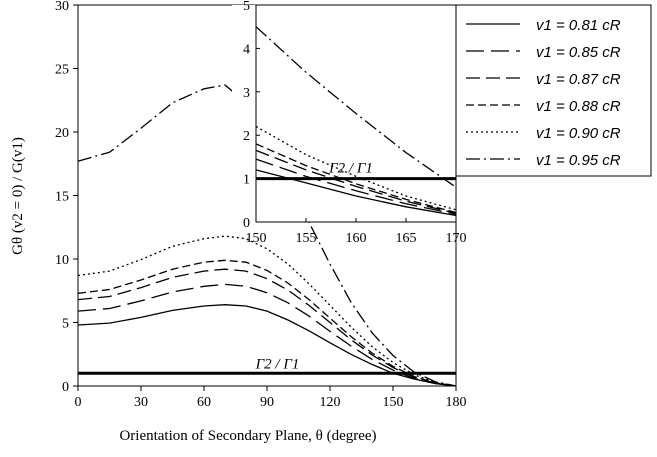 This screenshot has width=657, height=457. I want to click on inset-x-tick-label: 150, so click(256, 238).